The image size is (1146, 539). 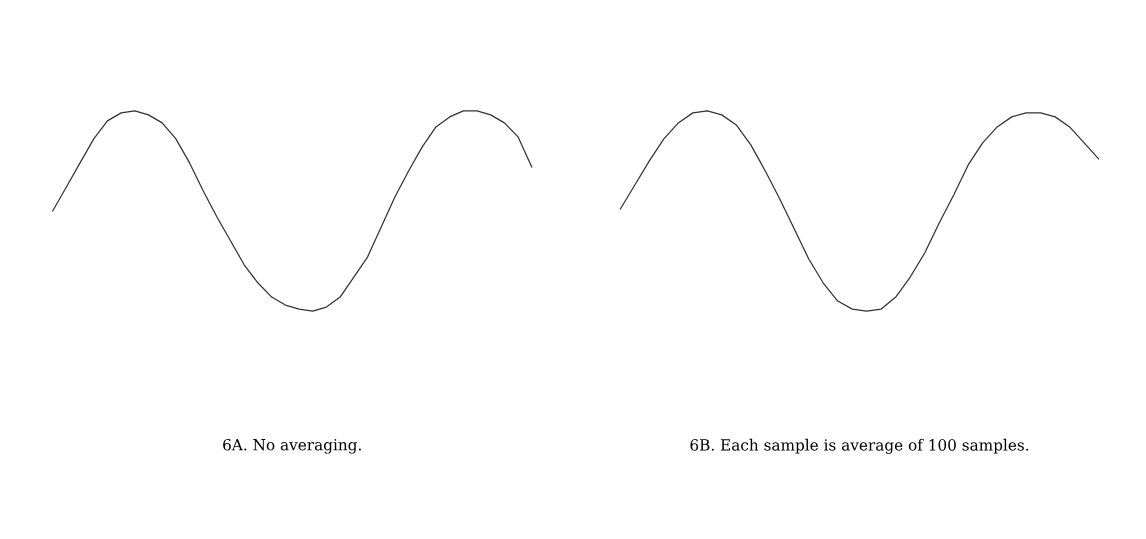 I want to click on x-axis-title: 6A. No averaging., so click(x=292, y=446).